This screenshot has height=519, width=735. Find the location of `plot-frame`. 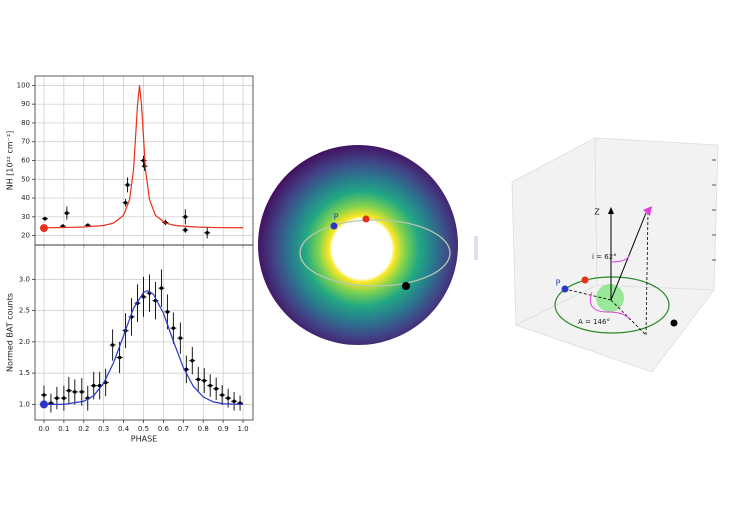

plot-frame is located at coordinates (144, 332).